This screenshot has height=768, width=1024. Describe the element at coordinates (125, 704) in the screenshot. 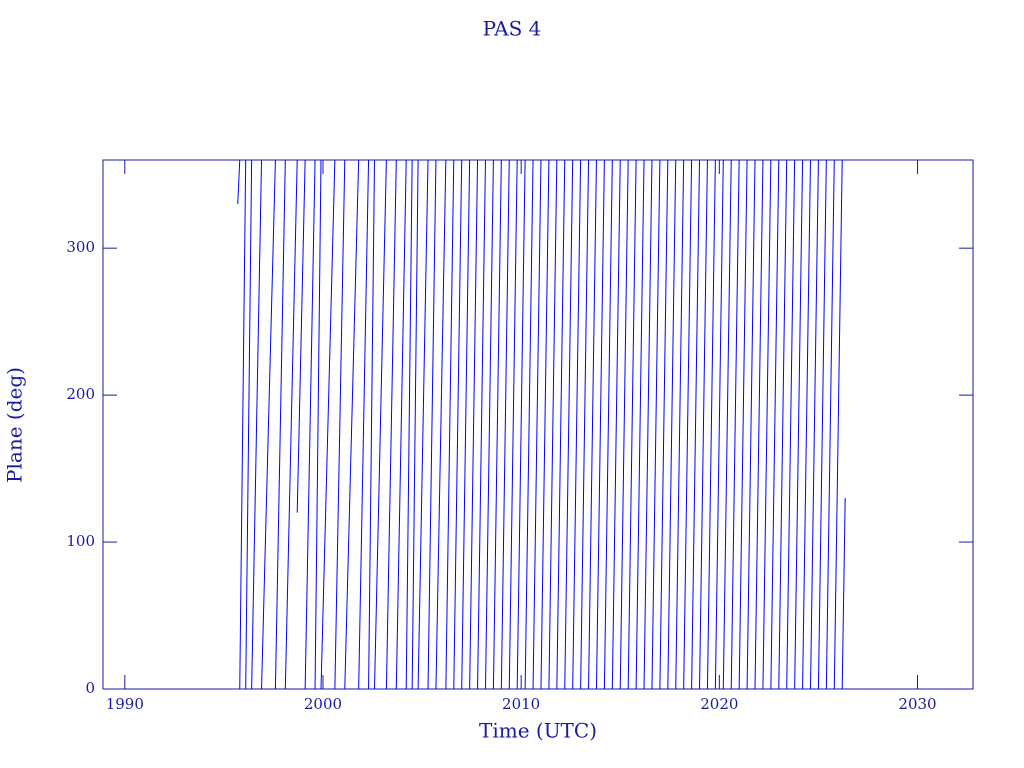

I see `x-tick-label: 1990` at that location.